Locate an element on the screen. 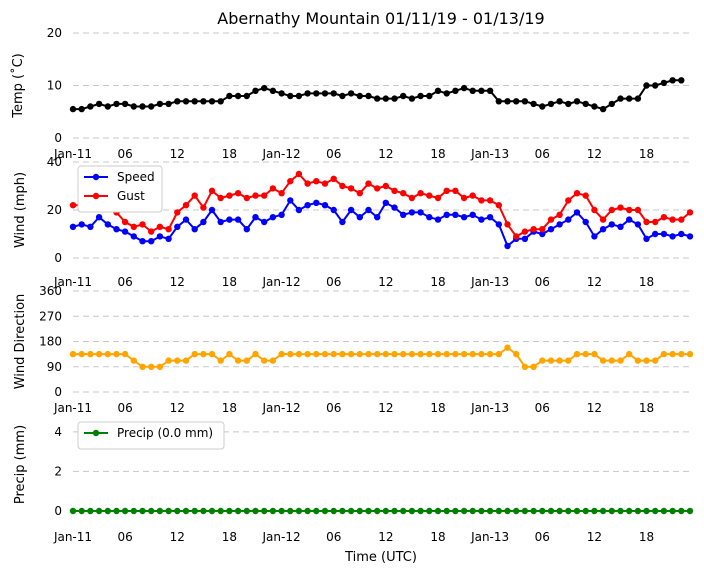  precip-xtick-label: Jan-11 is located at coordinates (72, 537).